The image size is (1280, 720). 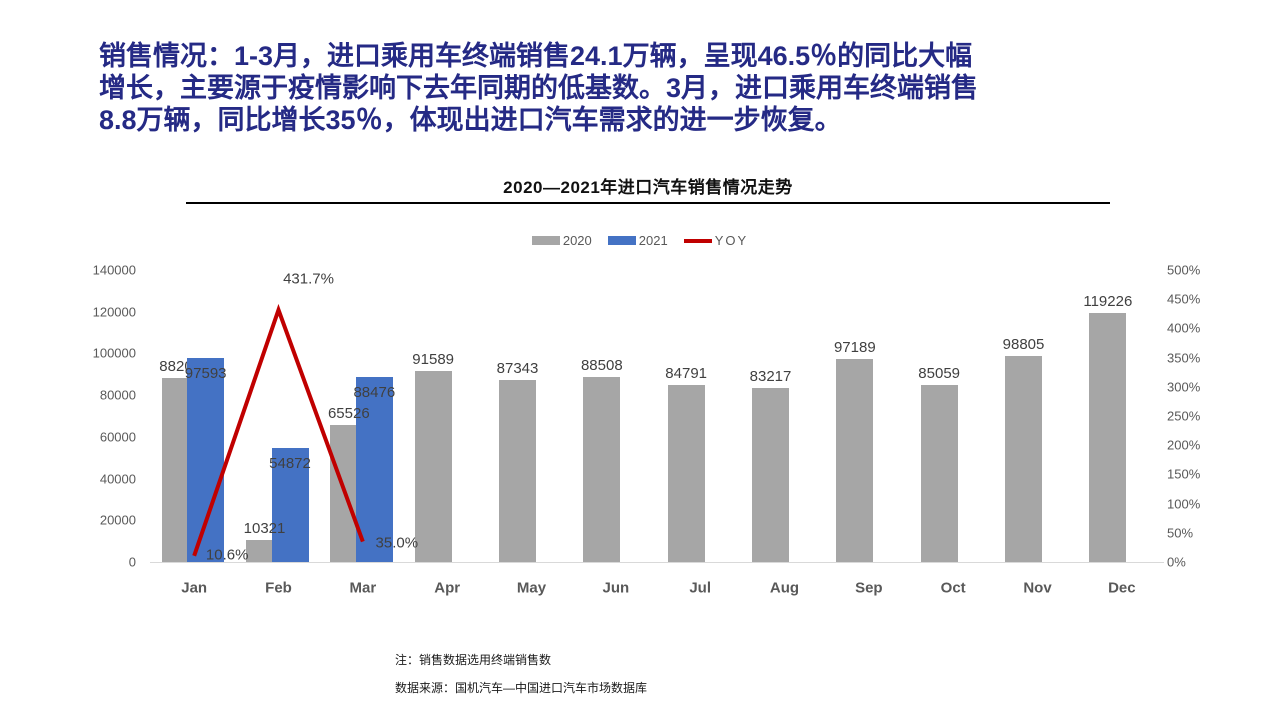 I want to click on legend-label-2020: 2020, so click(x=577, y=240).